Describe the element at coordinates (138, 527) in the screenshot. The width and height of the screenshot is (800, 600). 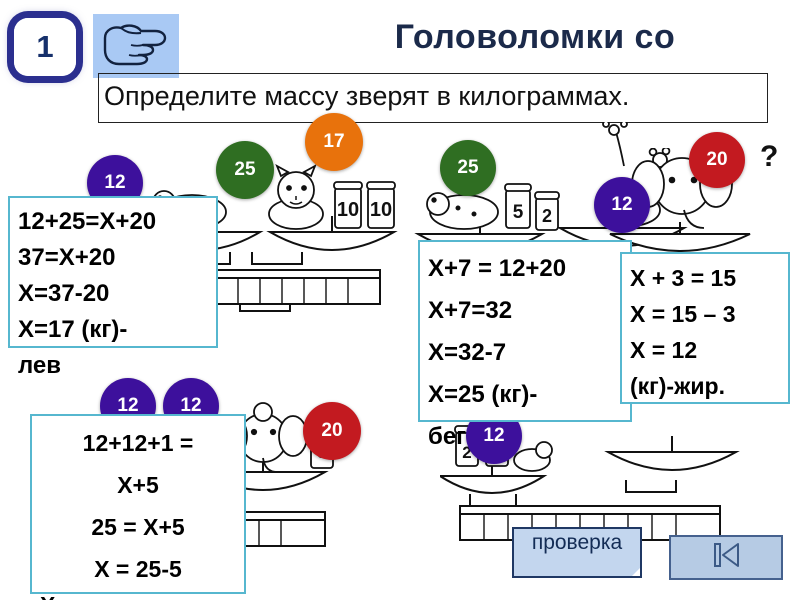
I see `solution-line: 25 = Х+5` at that location.